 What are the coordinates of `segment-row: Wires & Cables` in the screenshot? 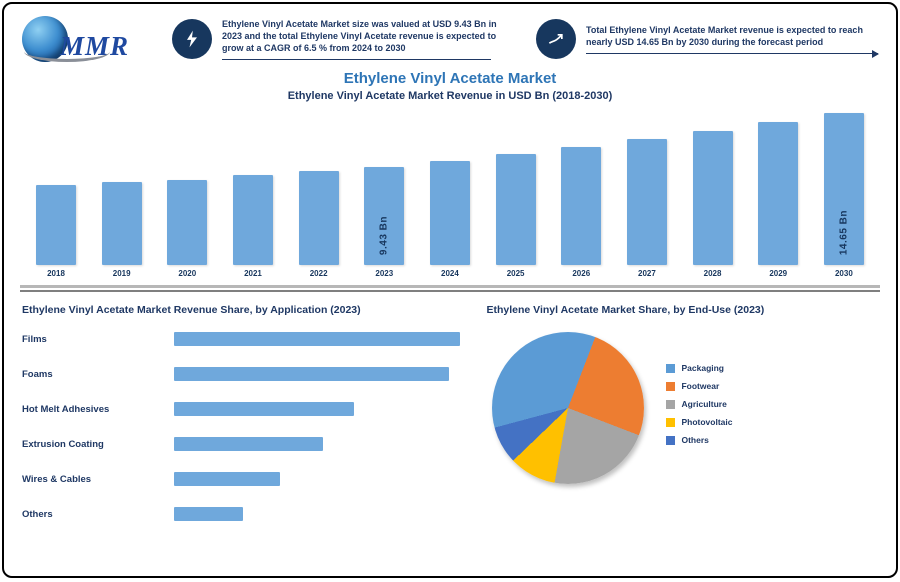 It's located at (241, 479).